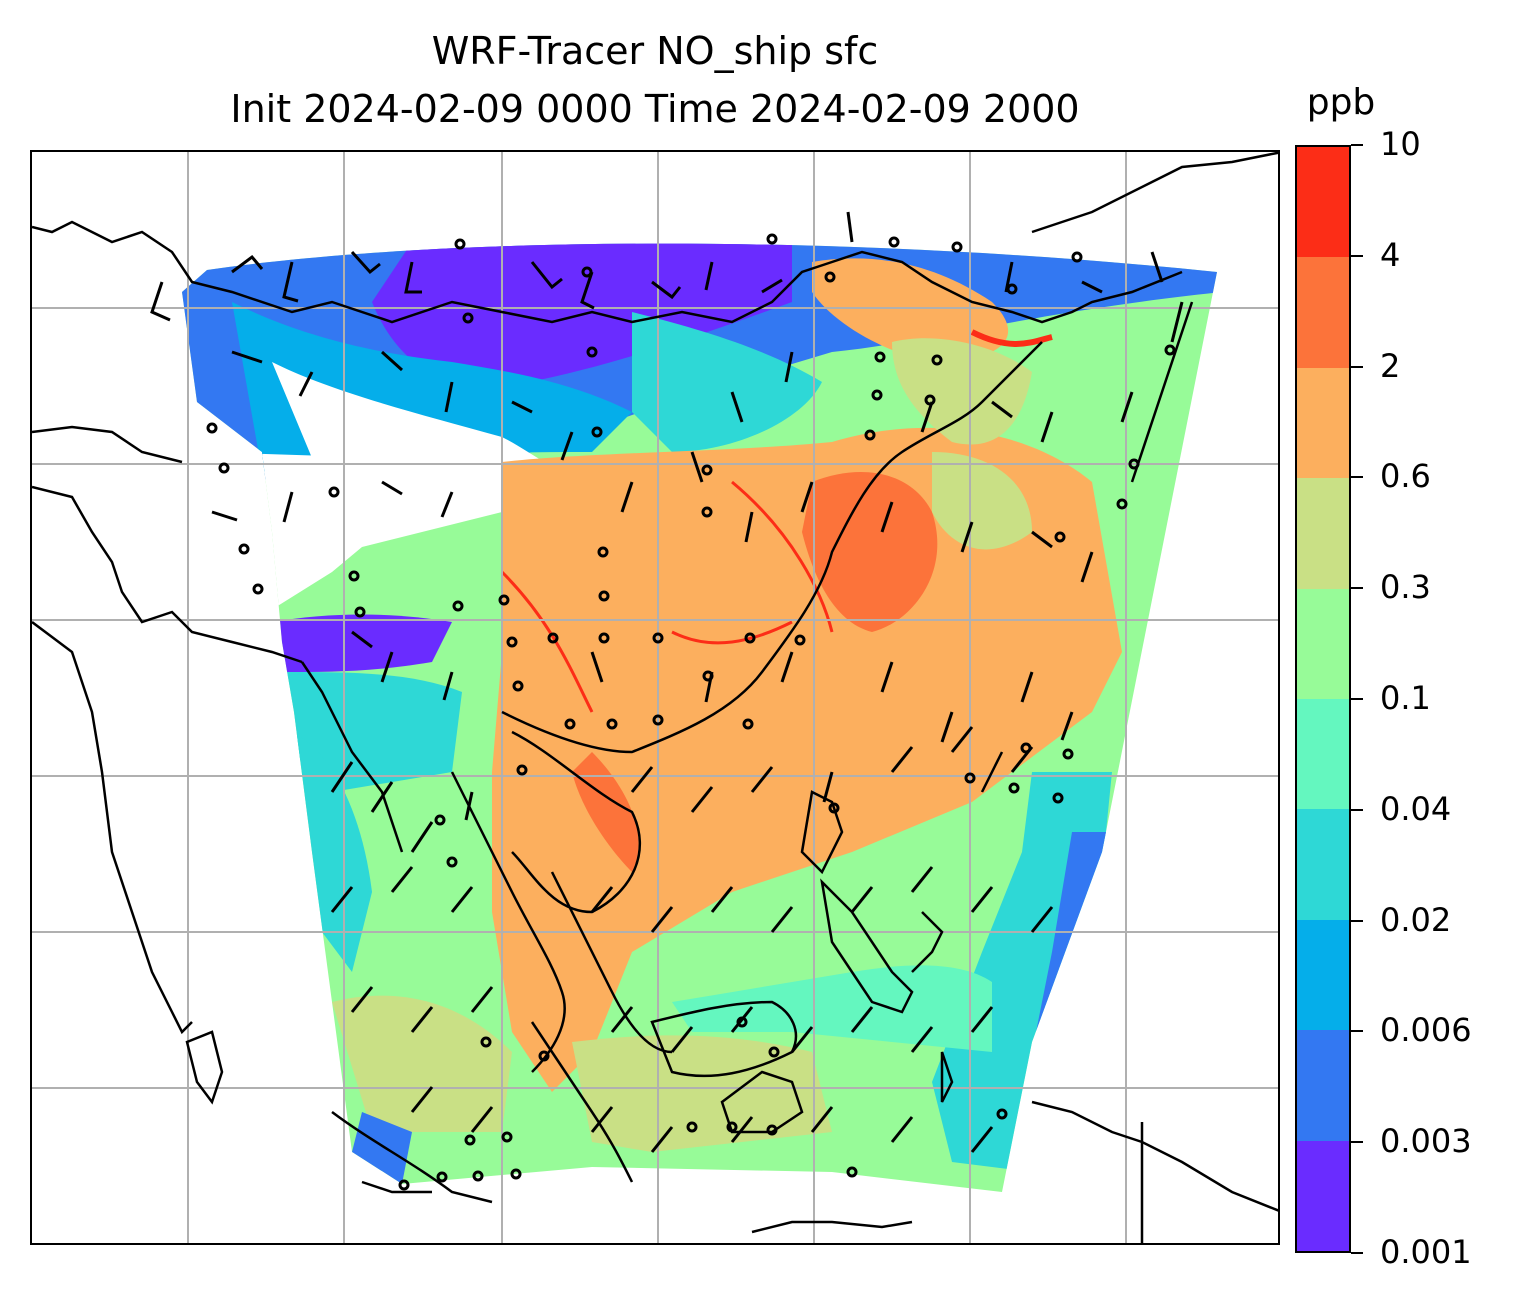  Describe the element at coordinates (1426, 1030) in the screenshot. I see `colorbar-tick-label: 0.006` at that location.